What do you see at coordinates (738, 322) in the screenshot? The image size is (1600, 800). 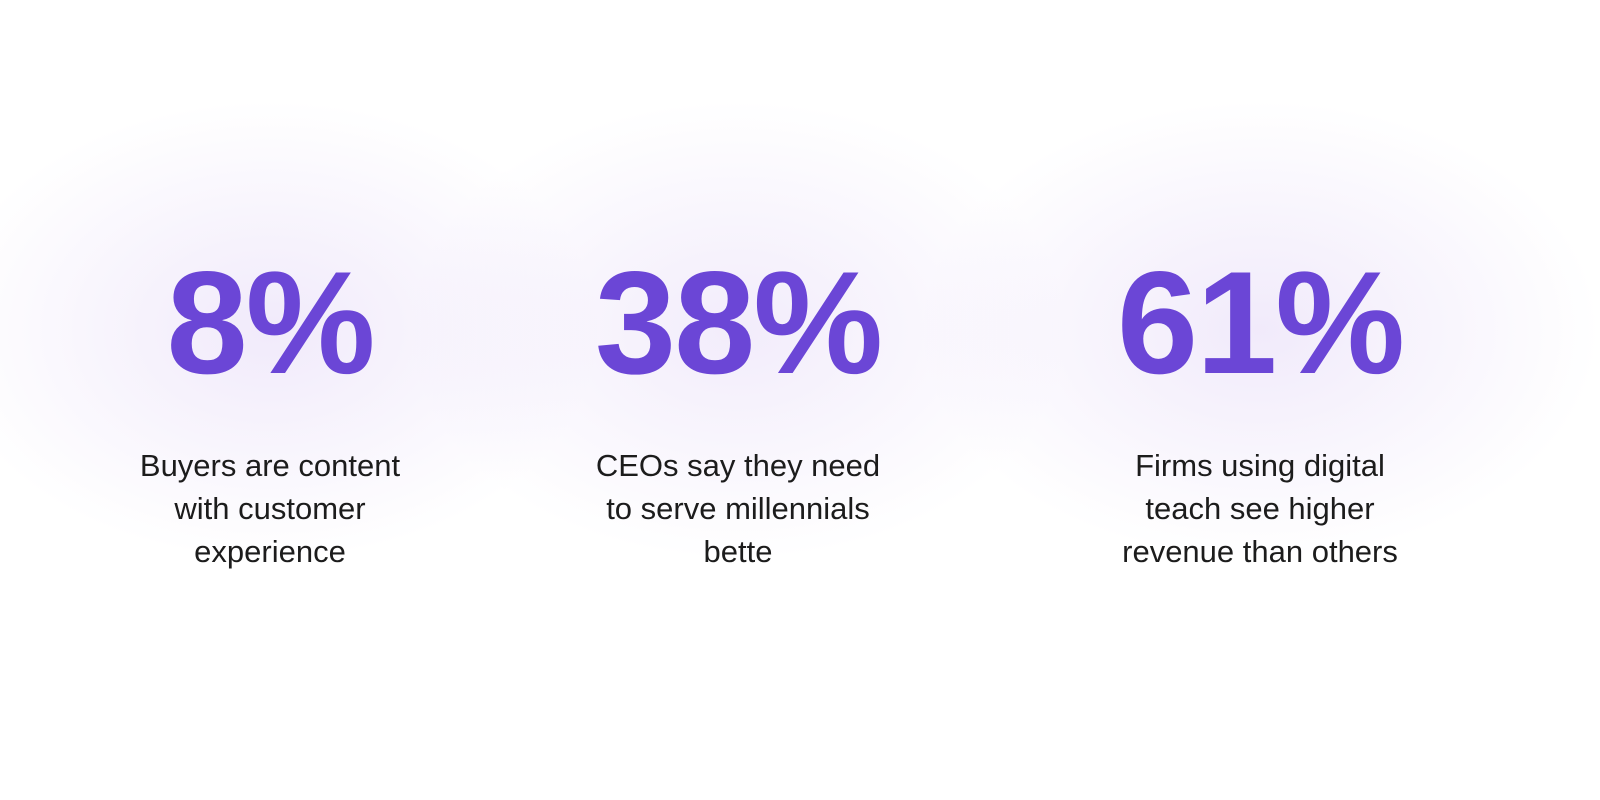 I see `stat-value: 38%` at bounding box center [738, 322].